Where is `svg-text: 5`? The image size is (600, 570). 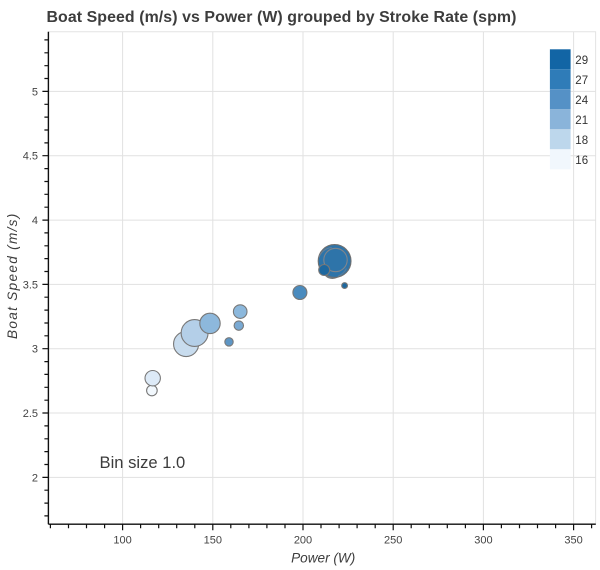
svg-text: 5 is located at coordinates (35, 92).